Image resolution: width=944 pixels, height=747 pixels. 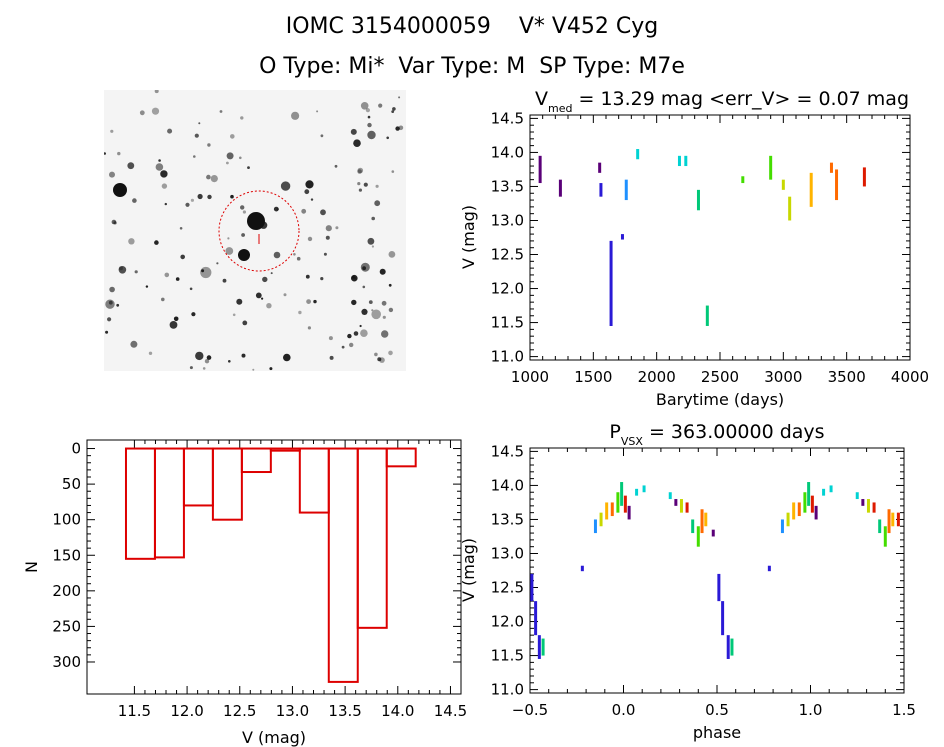 What do you see at coordinates (31, 567) in the screenshot?
I see `histogram-ylabel: N` at bounding box center [31, 567].